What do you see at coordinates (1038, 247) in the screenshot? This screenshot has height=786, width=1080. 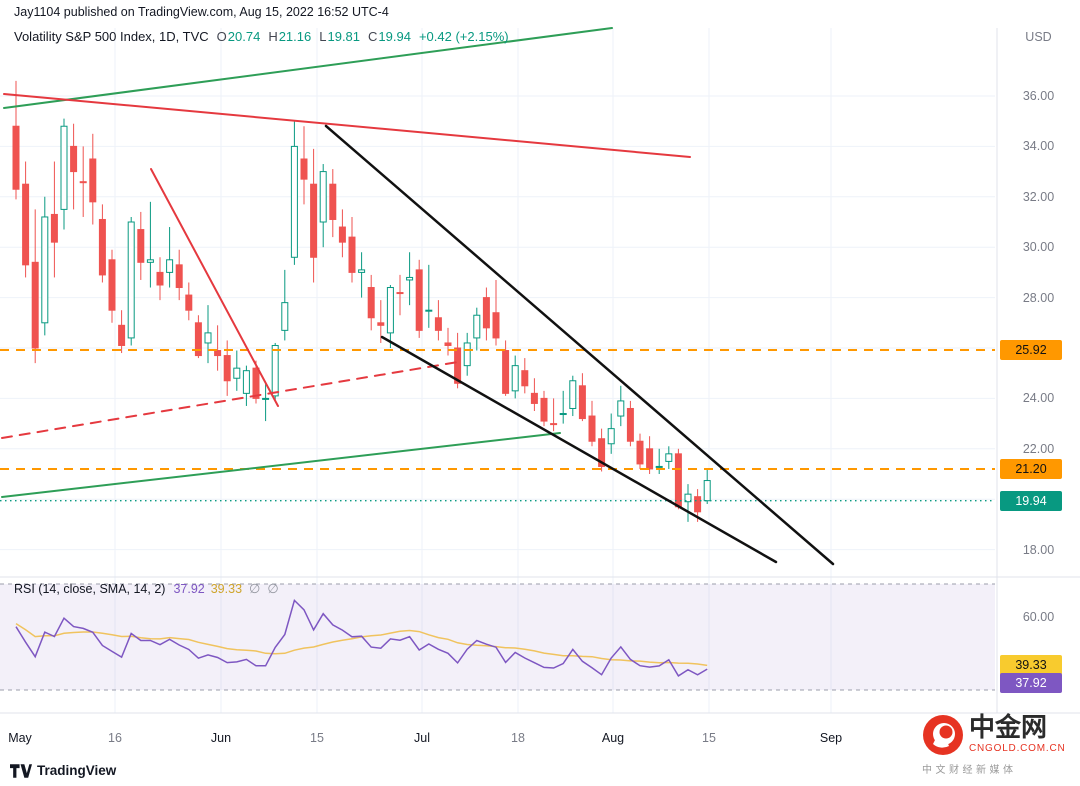 I see `price-tick: 30.00` at bounding box center [1038, 247].